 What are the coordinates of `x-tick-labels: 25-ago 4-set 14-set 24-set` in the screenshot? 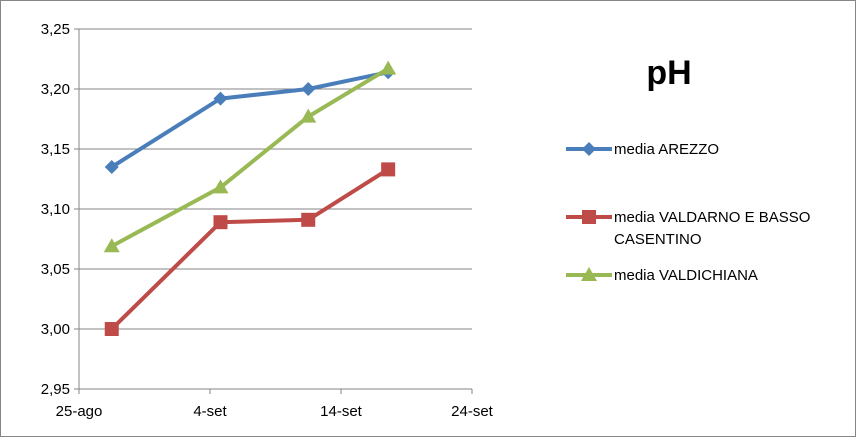 It's located at (275, 411).